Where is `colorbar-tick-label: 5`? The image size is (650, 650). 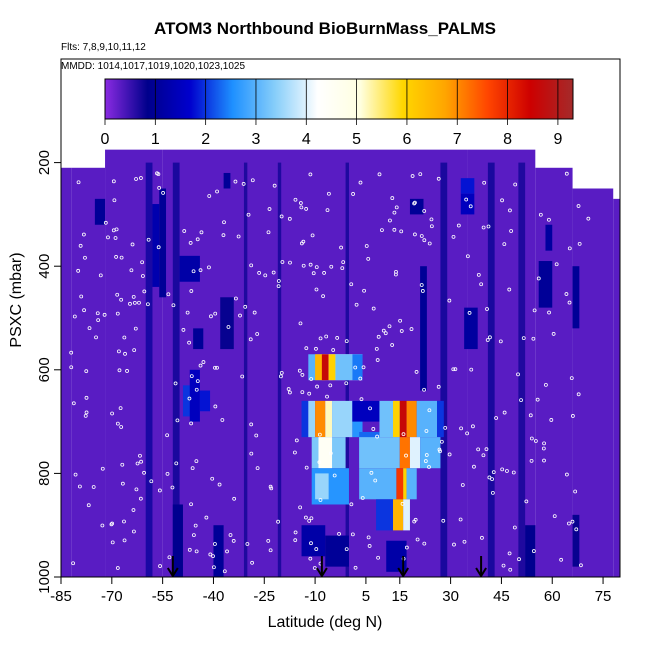
colorbar-tick-label: 5 is located at coordinates (356, 139).